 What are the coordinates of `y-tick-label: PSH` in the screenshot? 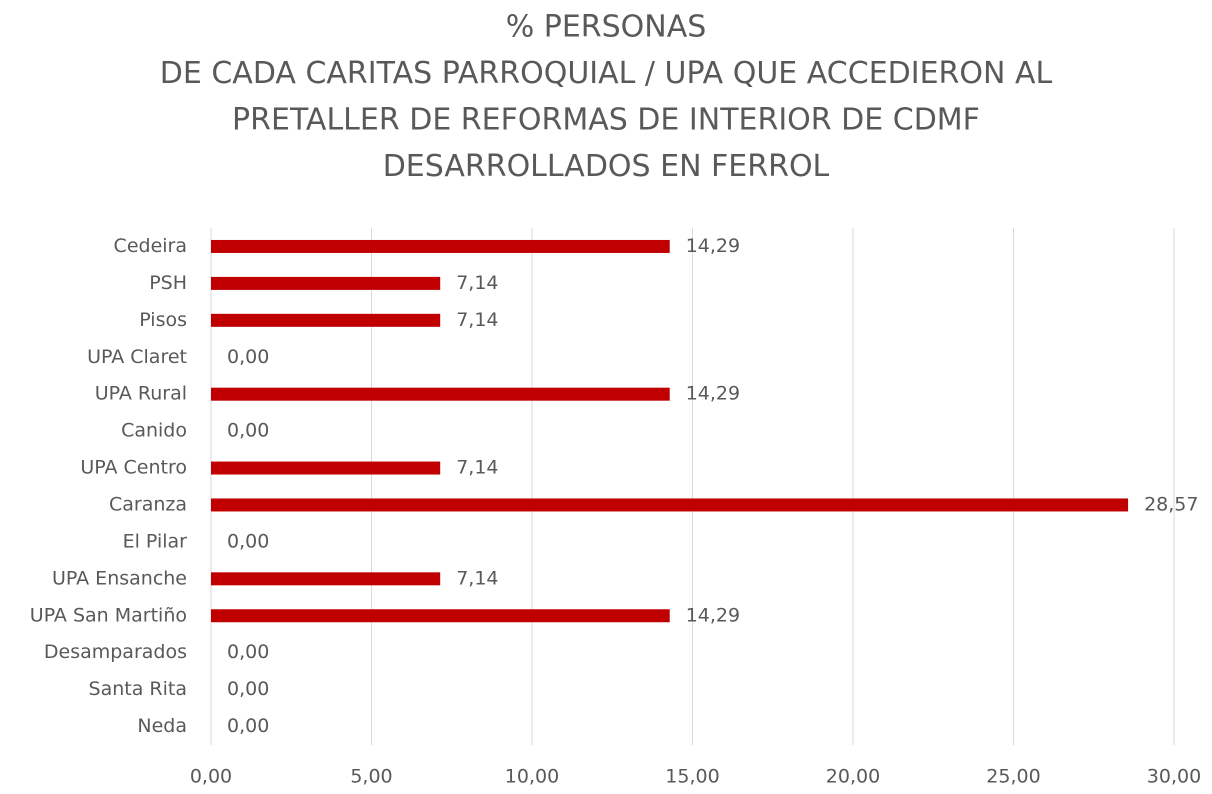 It's located at (168, 283).